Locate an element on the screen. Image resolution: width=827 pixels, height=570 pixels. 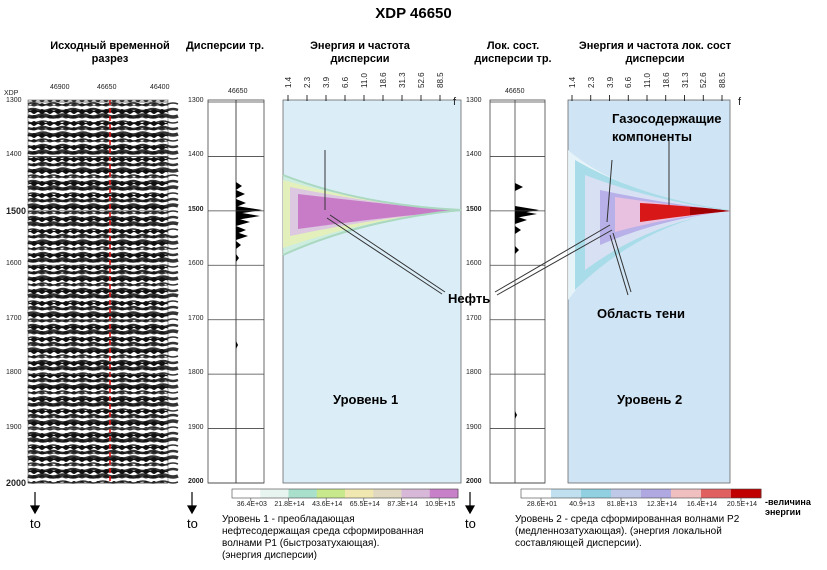
colorbar-tick-label: 16.4E+14 is located at coordinates (702, 504).